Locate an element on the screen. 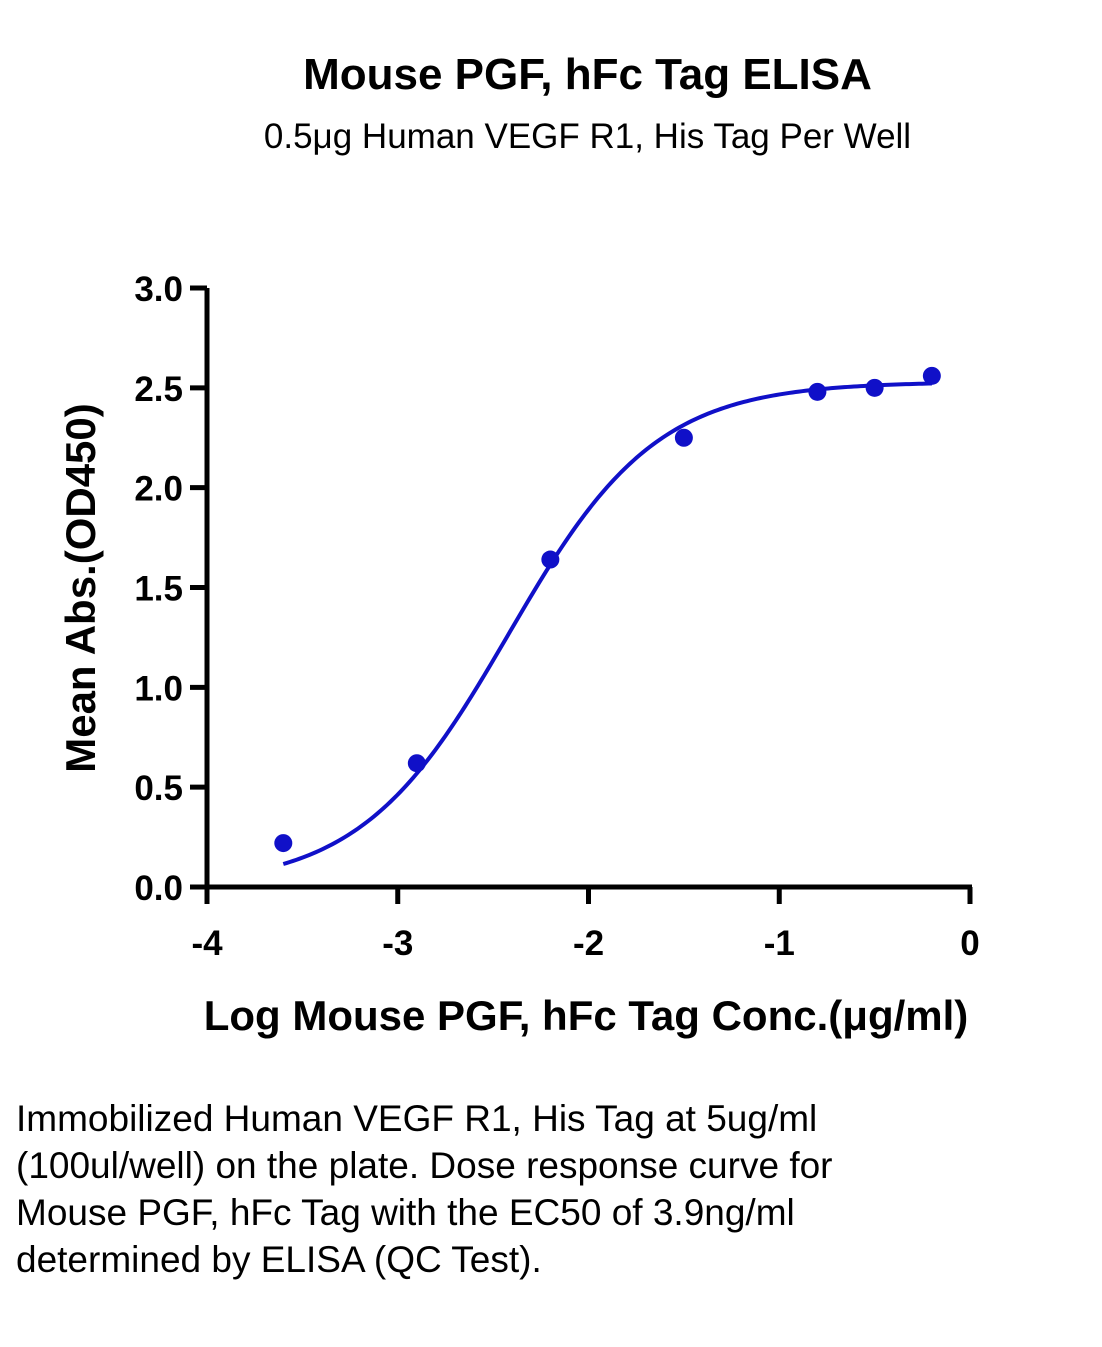 The width and height of the screenshot is (1102, 1347). x-tick-label: 0 is located at coordinates (969, 943).